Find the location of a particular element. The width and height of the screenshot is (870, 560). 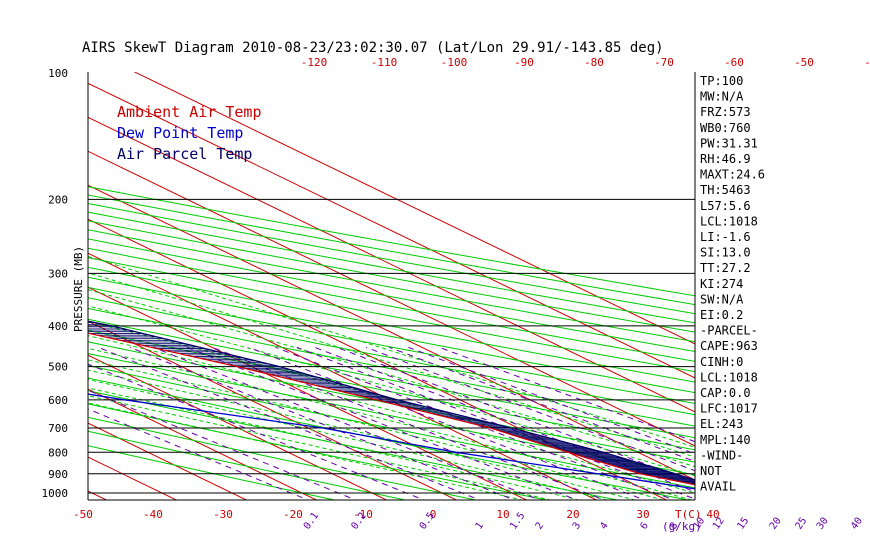

top-temp-tick-label: -110 is located at coordinates (384, 62).